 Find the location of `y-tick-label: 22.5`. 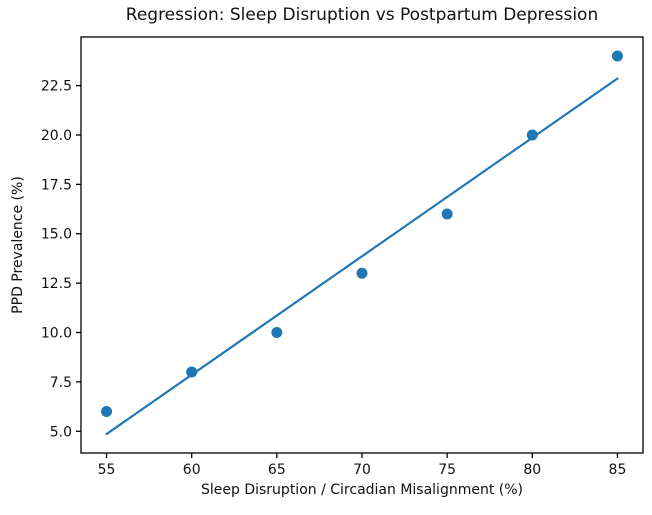

y-tick-label: 22.5 is located at coordinates (56, 87).